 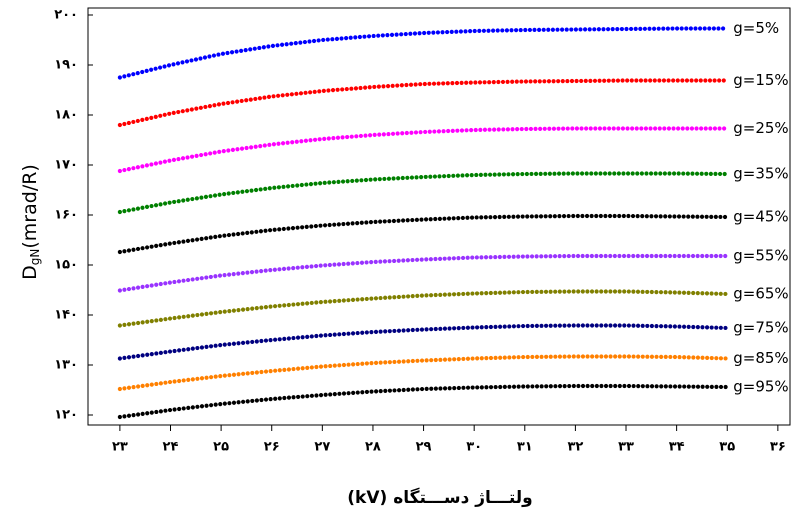 I want to click on y-tick-label: ۱۳۰, so click(x=66, y=365).